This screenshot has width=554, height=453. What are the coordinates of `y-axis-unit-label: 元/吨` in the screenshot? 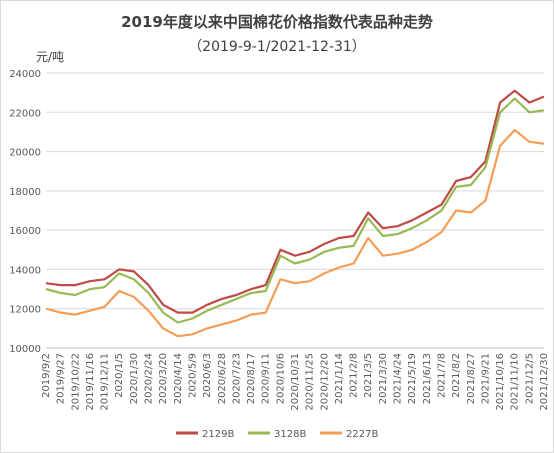 It's located at (50, 57).